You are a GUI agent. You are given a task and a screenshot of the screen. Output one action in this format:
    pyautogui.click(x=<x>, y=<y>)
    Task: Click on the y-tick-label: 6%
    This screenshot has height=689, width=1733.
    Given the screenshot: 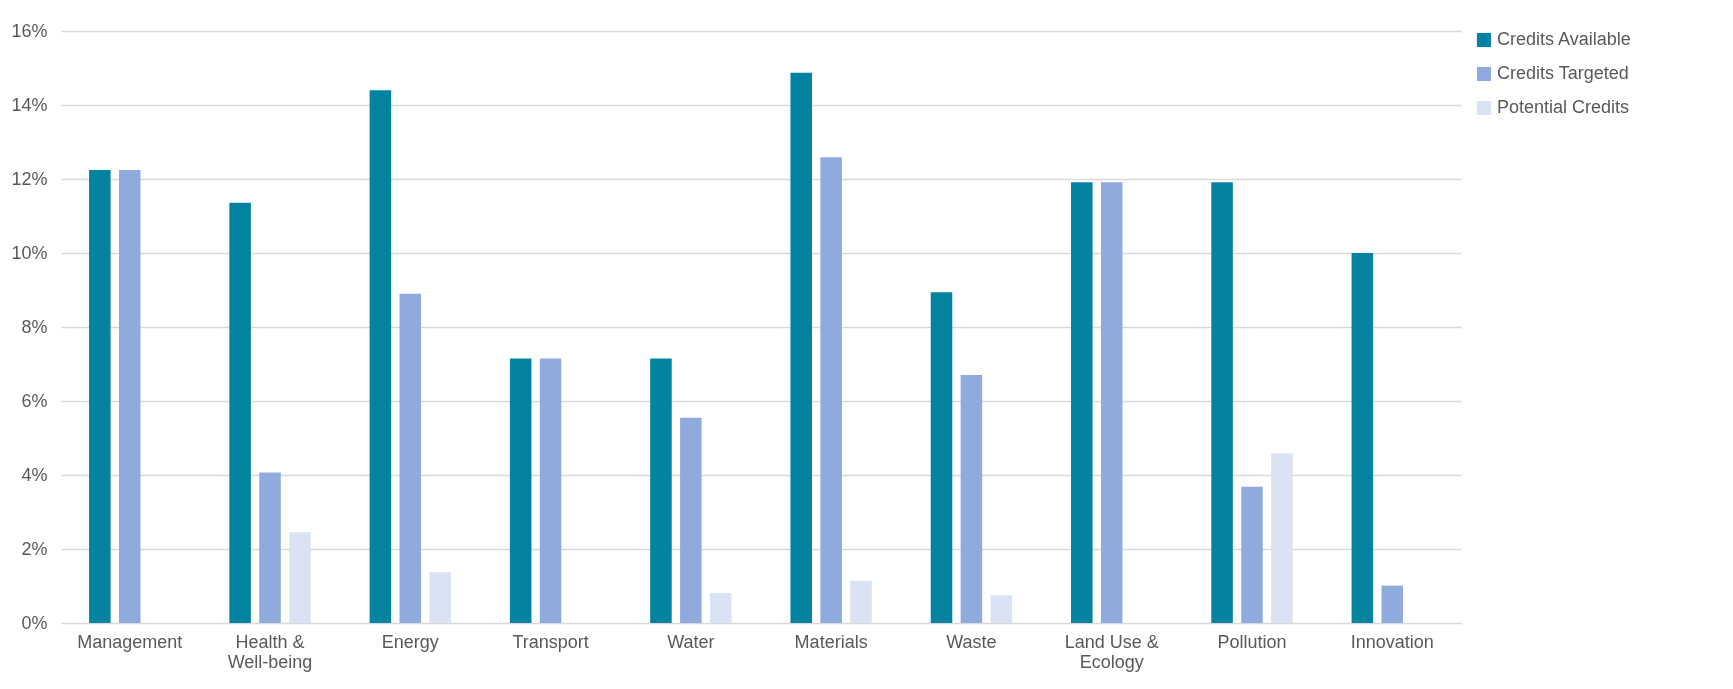 What is the action you would take?
    pyautogui.click(x=34, y=400)
    